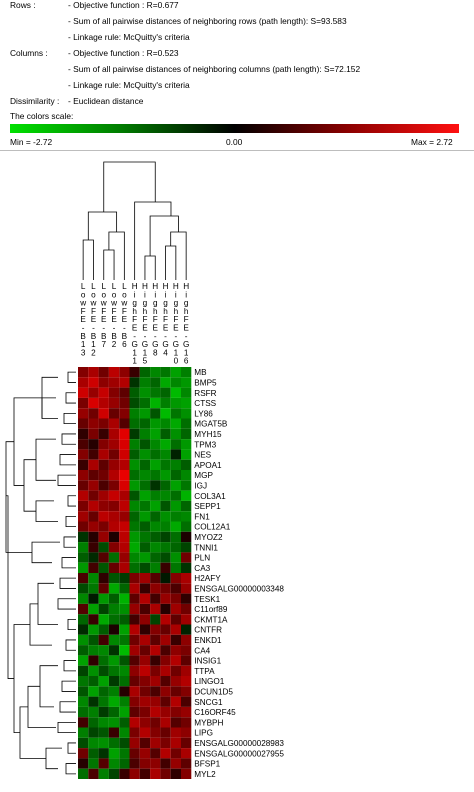 The width and height of the screenshot is (474, 792). Describe the element at coordinates (239, 753) in the screenshot. I see `row-label: ENSGALG00000027955` at that location.